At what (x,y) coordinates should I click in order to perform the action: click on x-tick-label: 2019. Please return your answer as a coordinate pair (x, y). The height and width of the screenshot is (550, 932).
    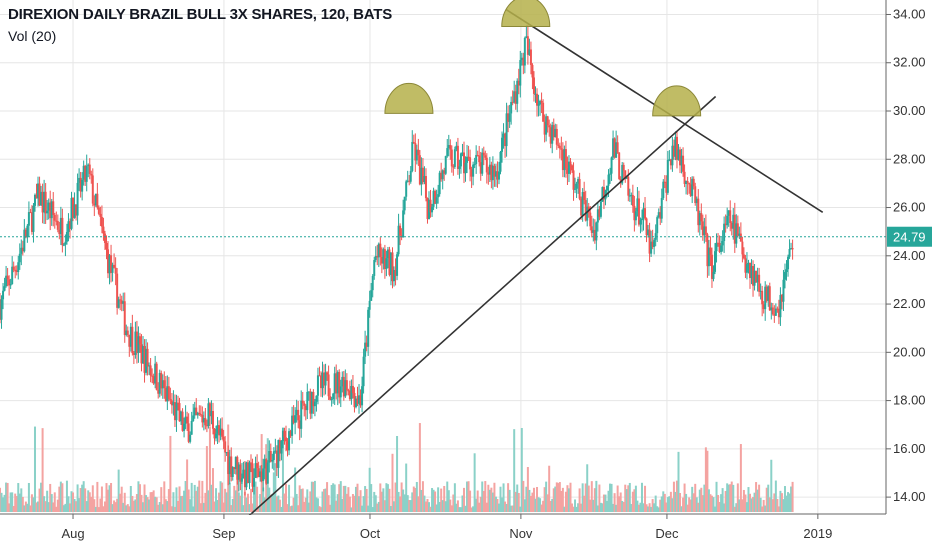
    Looking at the image, I should click on (817, 533).